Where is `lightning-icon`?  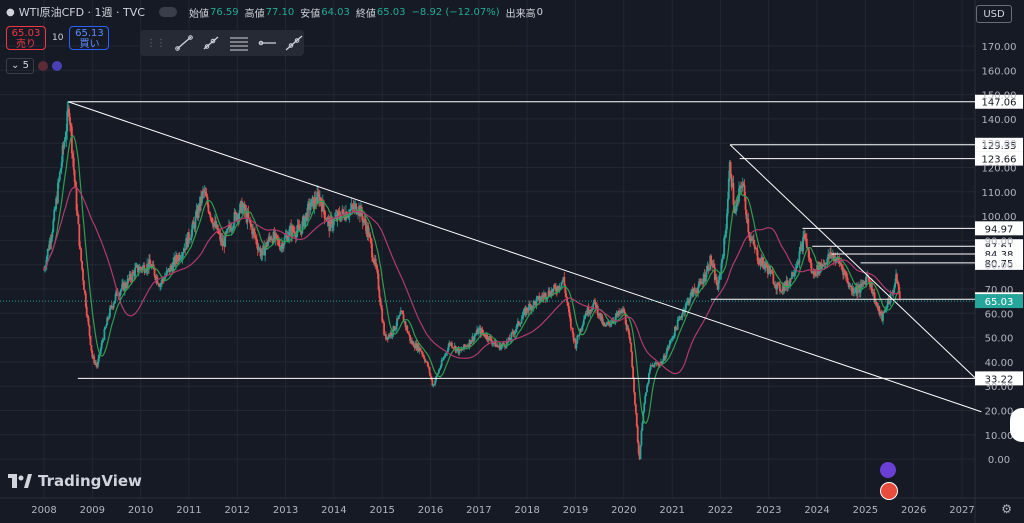
lightning-icon is located at coordinates (888, 470).